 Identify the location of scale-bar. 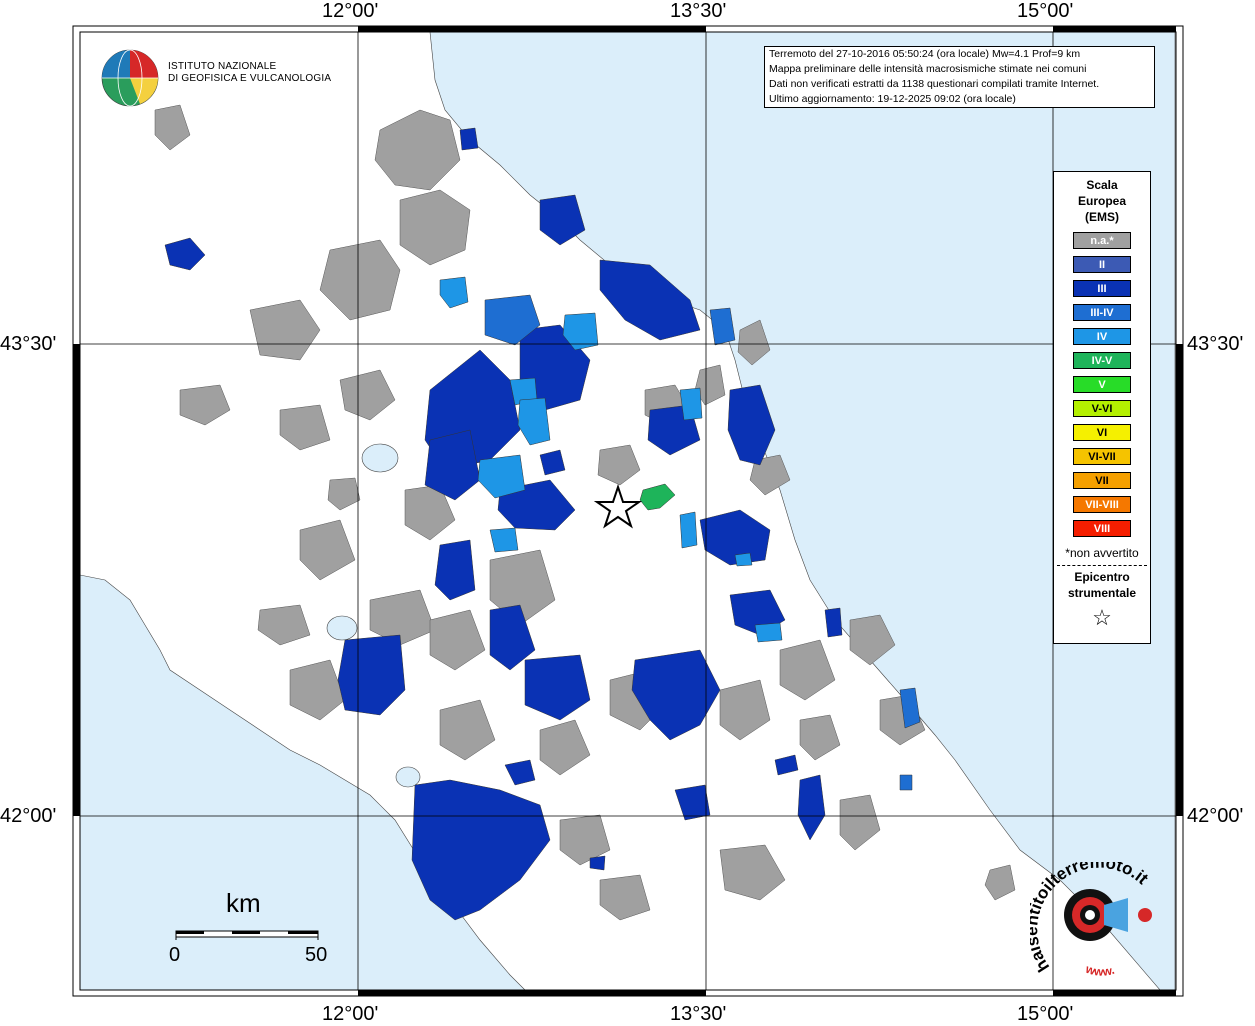
(247, 935).